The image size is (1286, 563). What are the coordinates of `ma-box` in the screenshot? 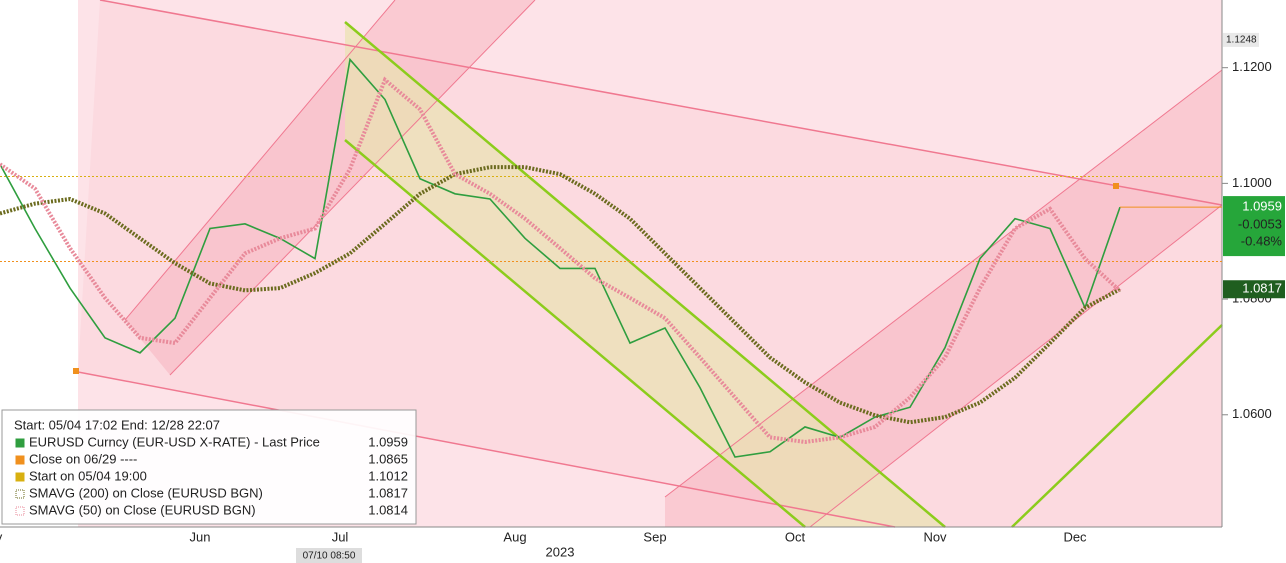 It's located at (1254, 289).